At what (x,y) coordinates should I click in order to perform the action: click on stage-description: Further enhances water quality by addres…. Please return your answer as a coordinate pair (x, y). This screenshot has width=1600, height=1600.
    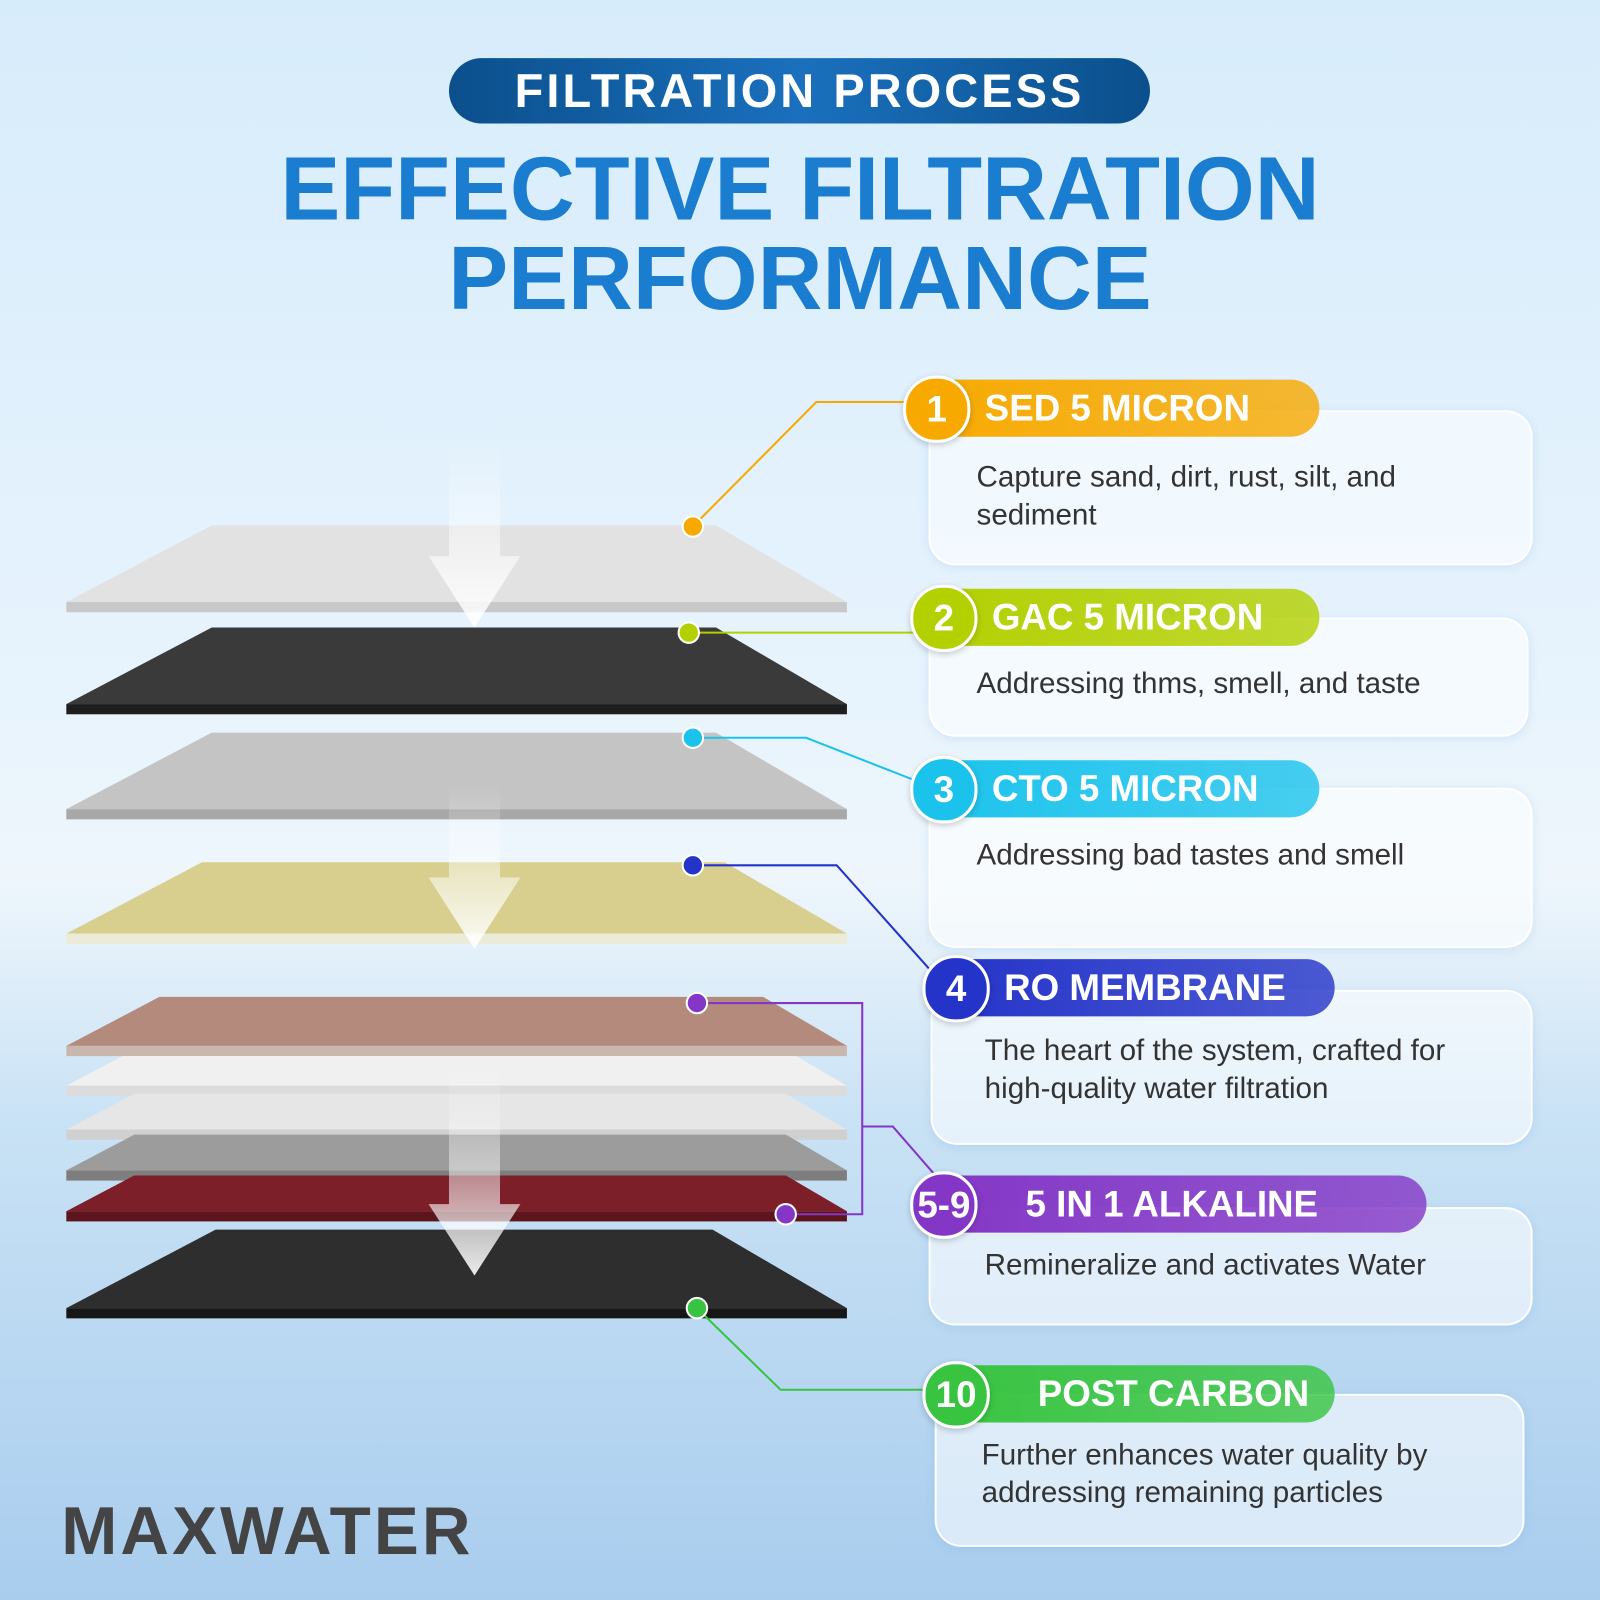
    Looking at the image, I should click on (1204, 1474).